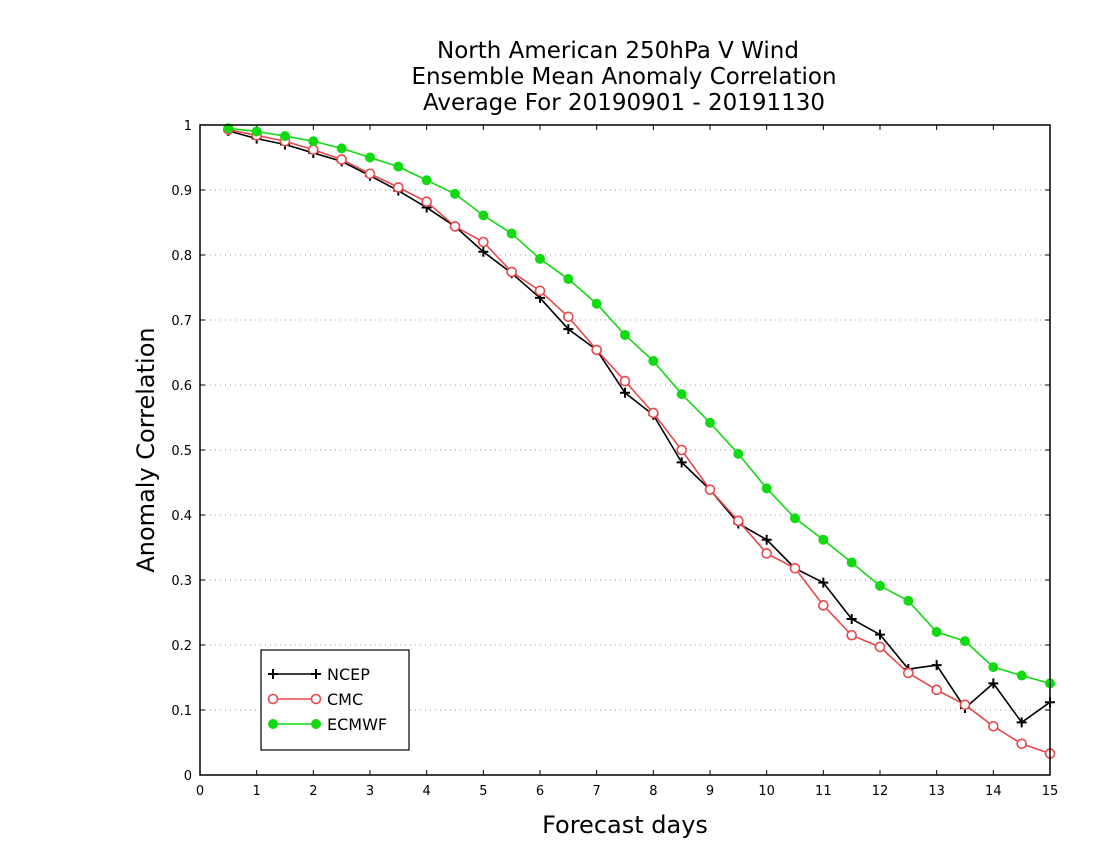 This screenshot has width=1100, height=850. Describe the element at coordinates (345, 699) in the screenshot. I see `legend-label: CMC` at that location.